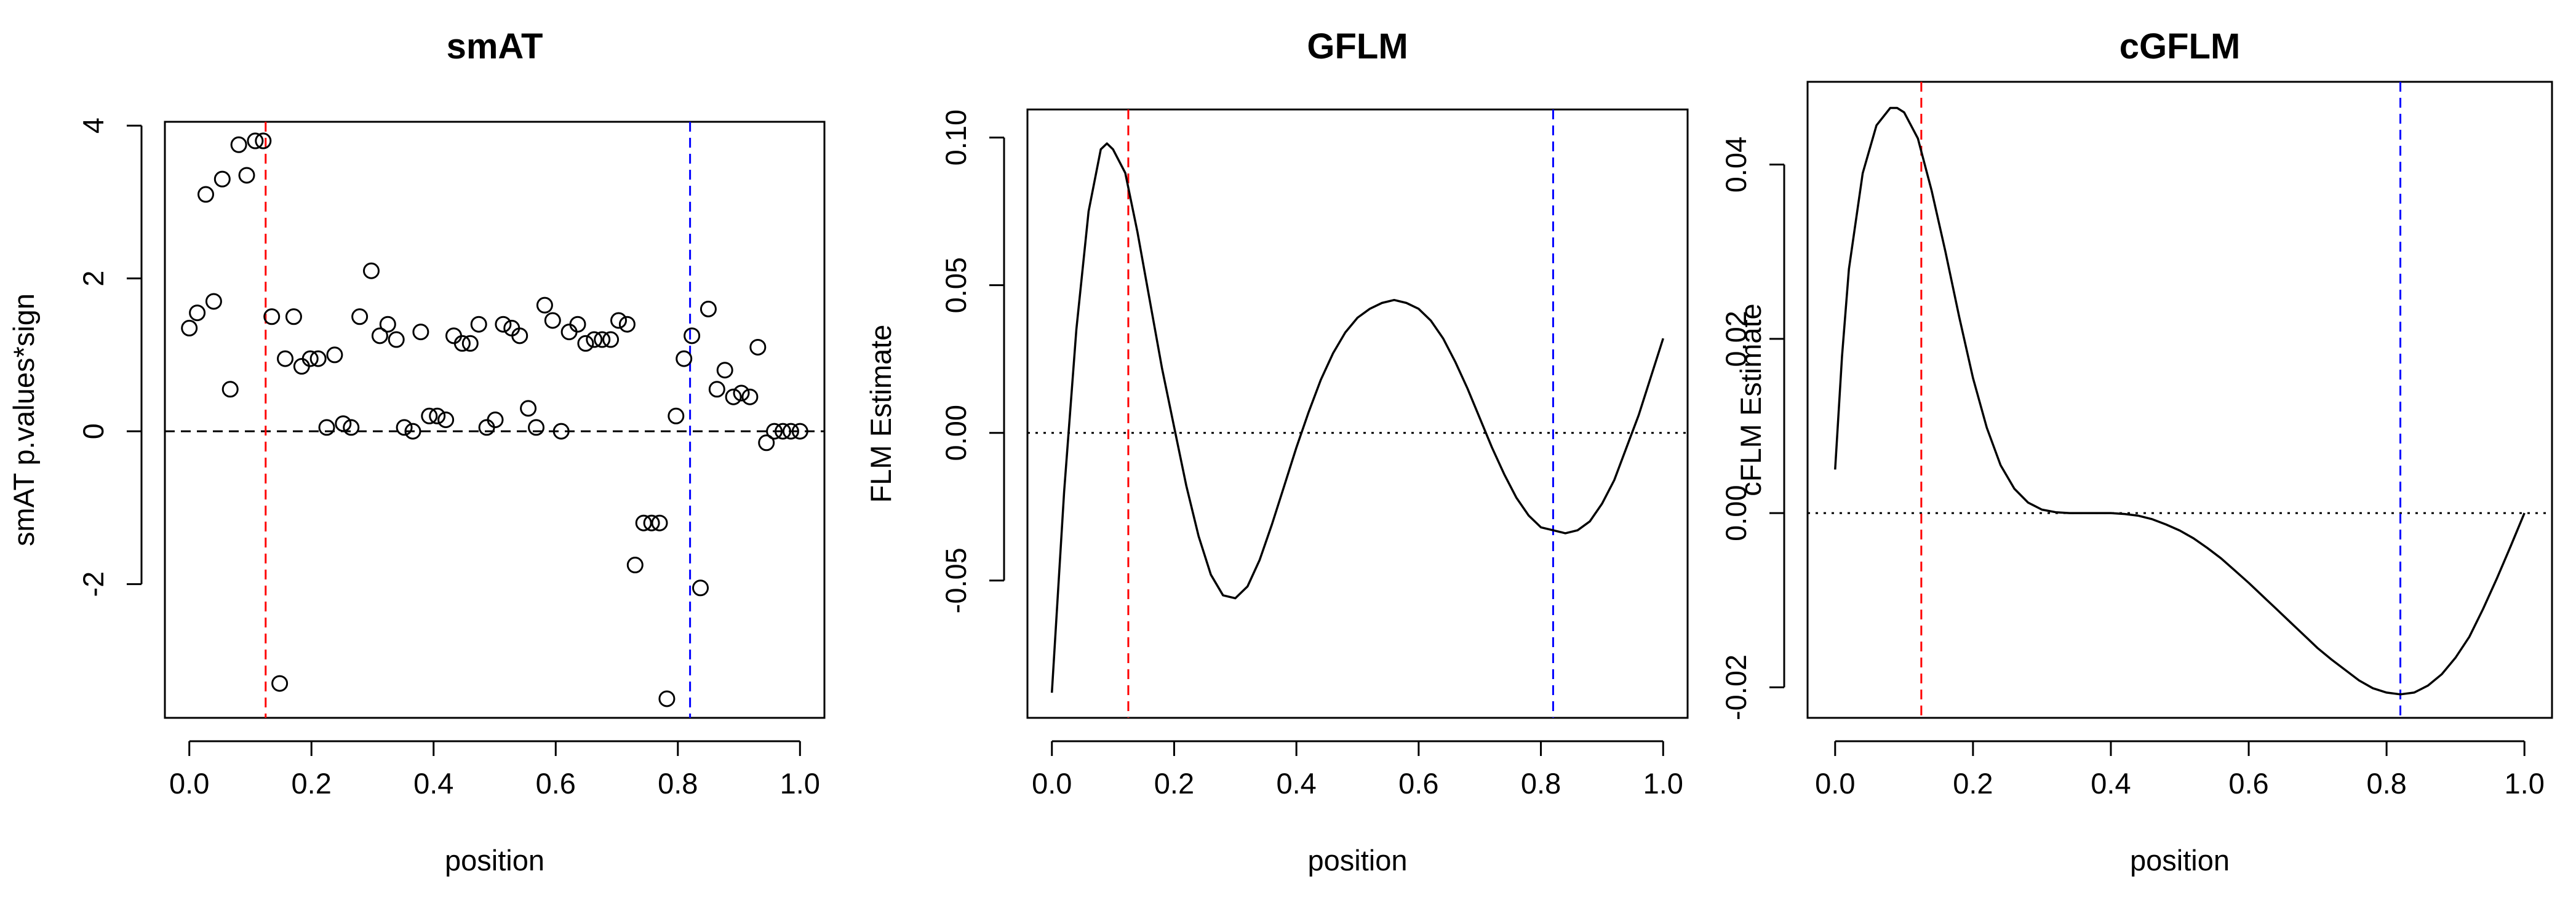 The height and width of the screenshot is (903, 2576). Describe the element at coordinates (2180, 46) in the screenshot. I see `plot-title: cGFLM` at that location.